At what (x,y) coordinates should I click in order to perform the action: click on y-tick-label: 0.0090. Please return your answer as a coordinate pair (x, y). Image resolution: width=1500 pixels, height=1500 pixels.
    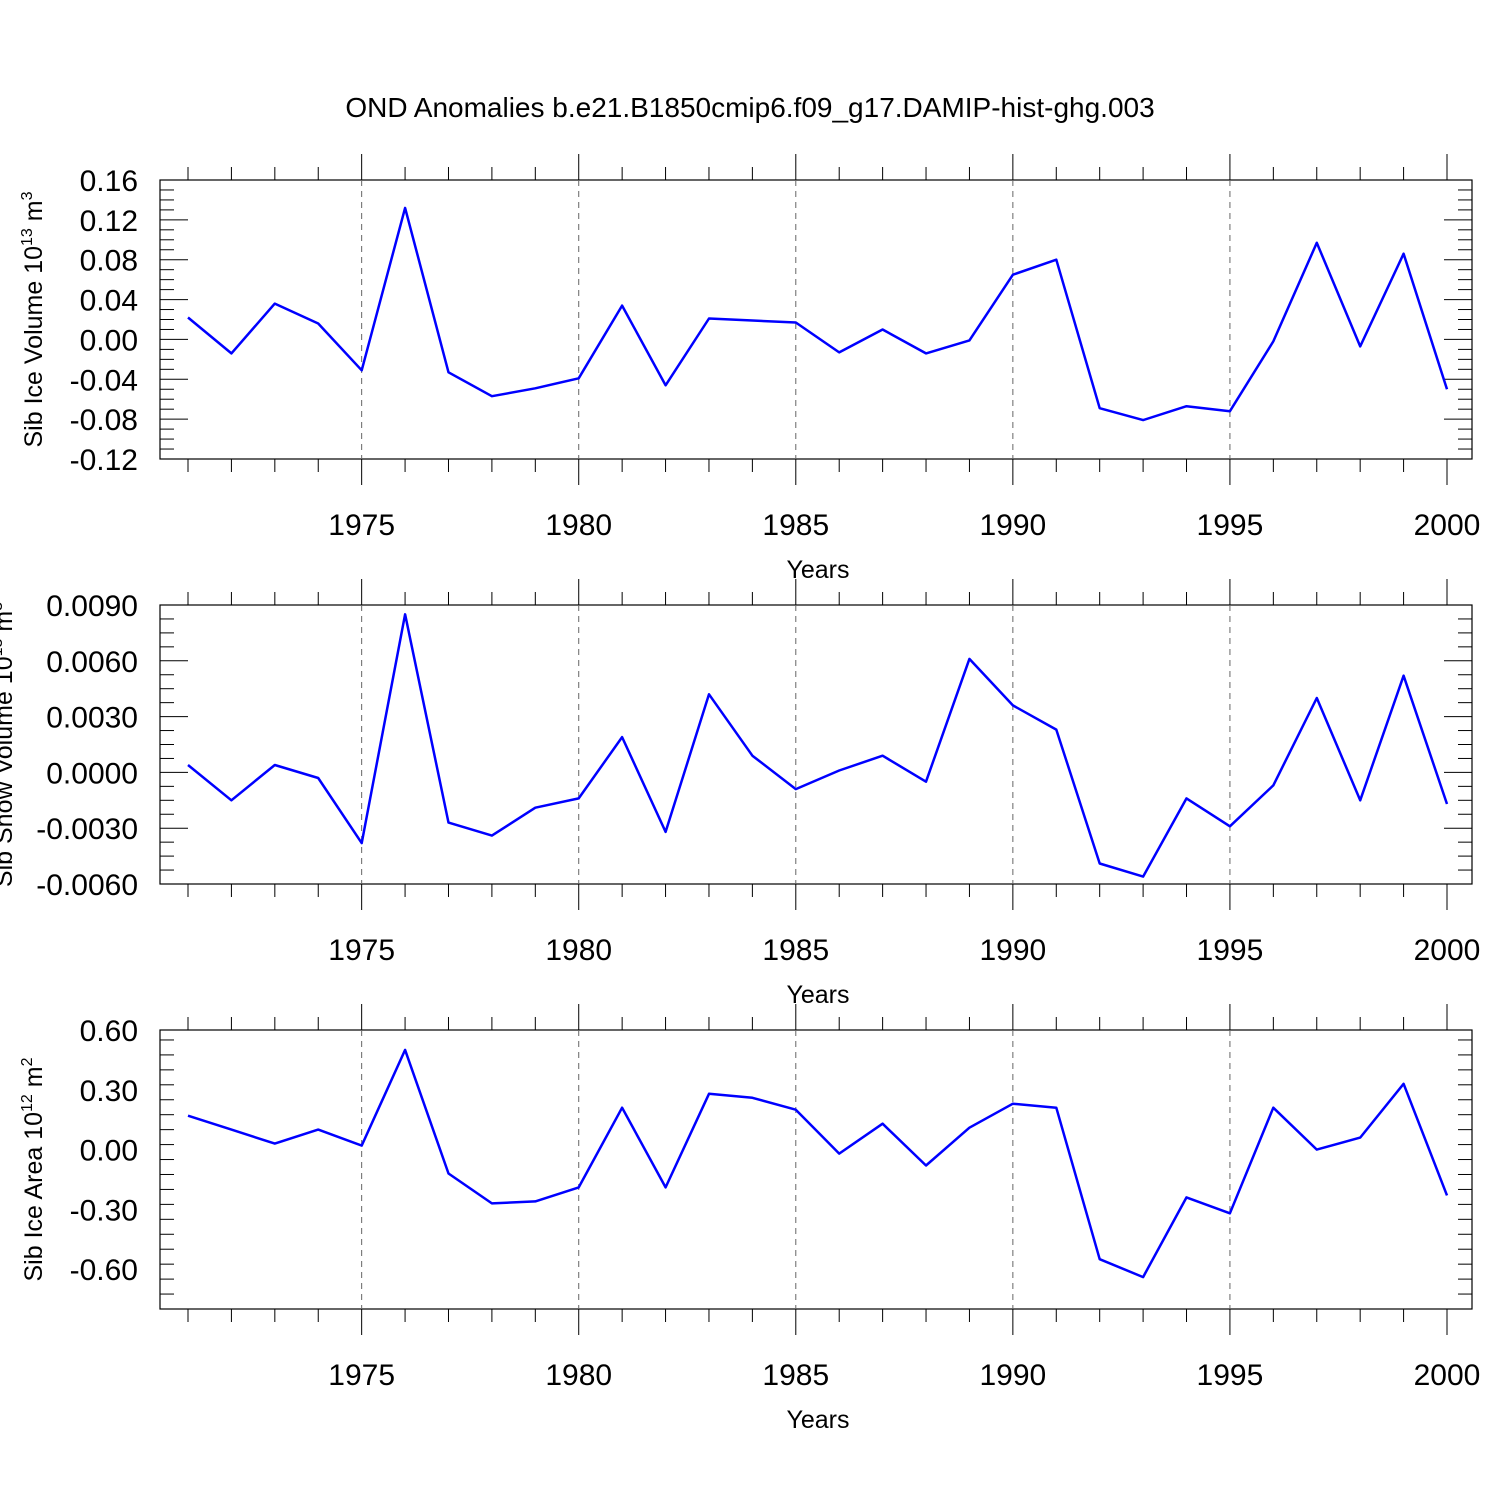
    Looking at the image, I should click on (92, 606).